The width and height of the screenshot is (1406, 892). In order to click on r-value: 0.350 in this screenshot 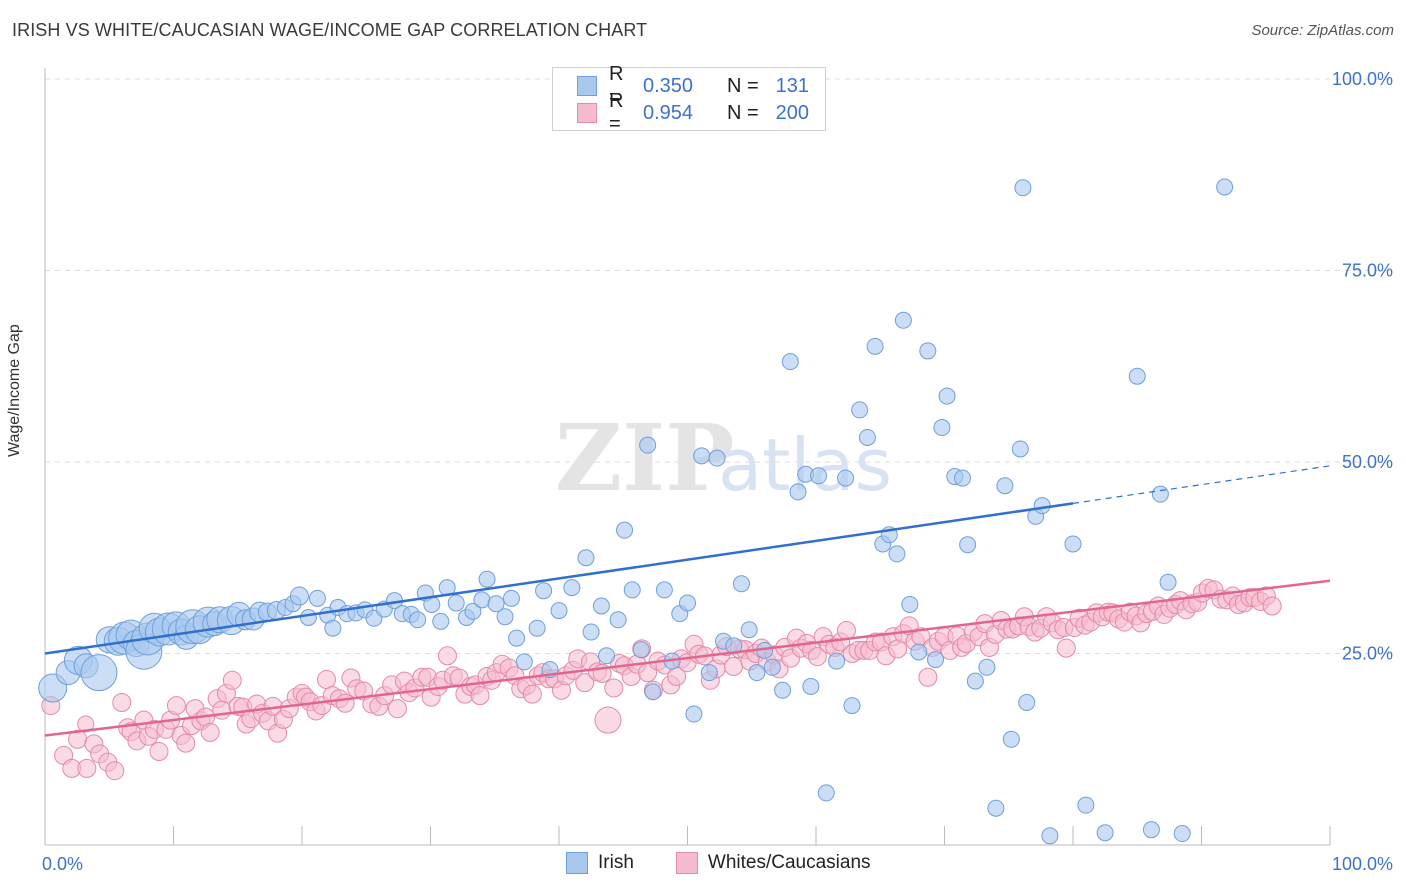, I will do `click(668, 85)`.